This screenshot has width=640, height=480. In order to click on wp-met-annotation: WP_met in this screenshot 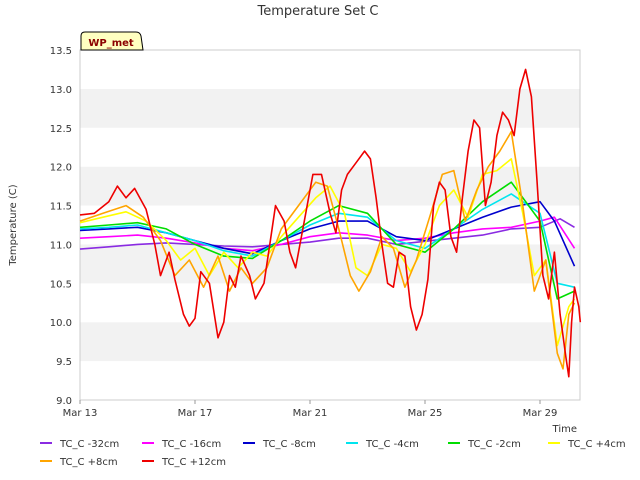, I will do `click(112, 41)`.